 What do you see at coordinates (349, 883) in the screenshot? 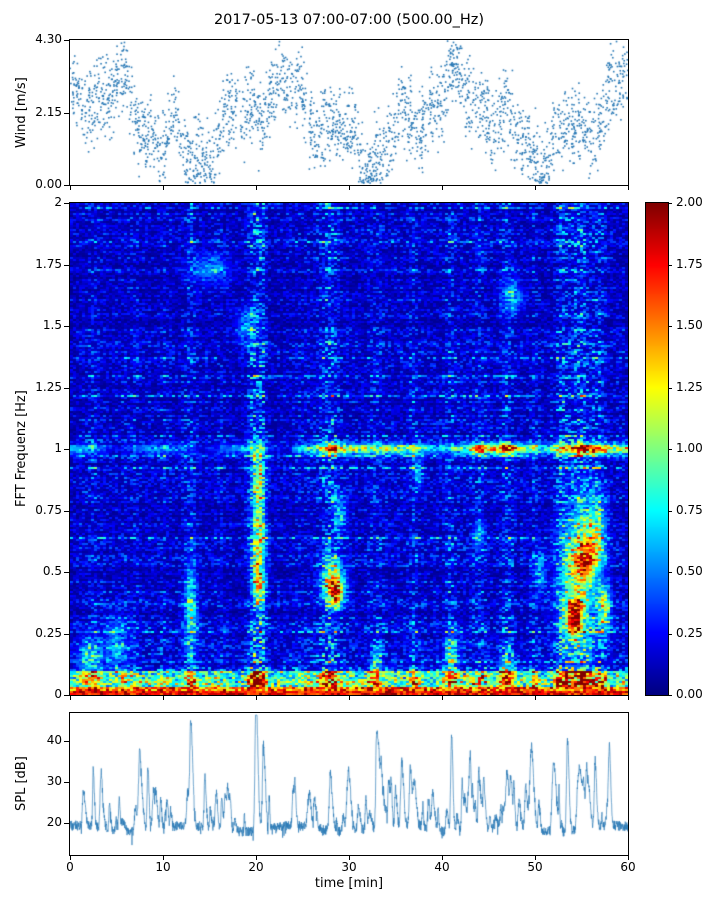
I see `x-axis-label: time [min]` at bounding box center [349, 883].